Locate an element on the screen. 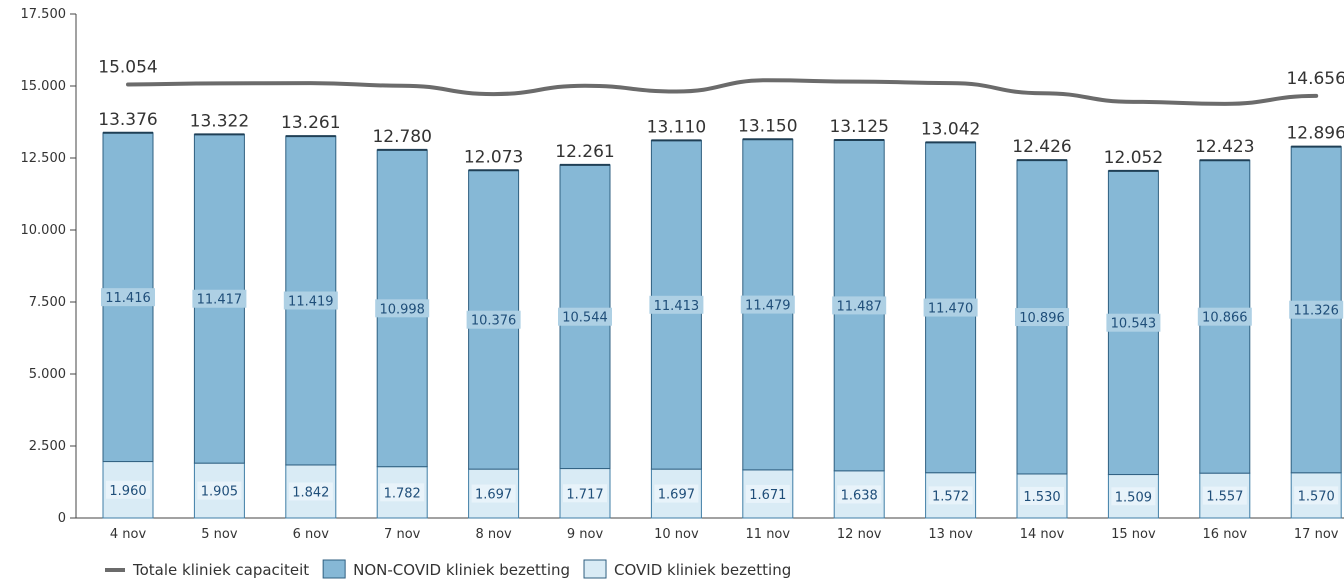  covid-data-label: 1.557 is located at coordinates (1224, 497).